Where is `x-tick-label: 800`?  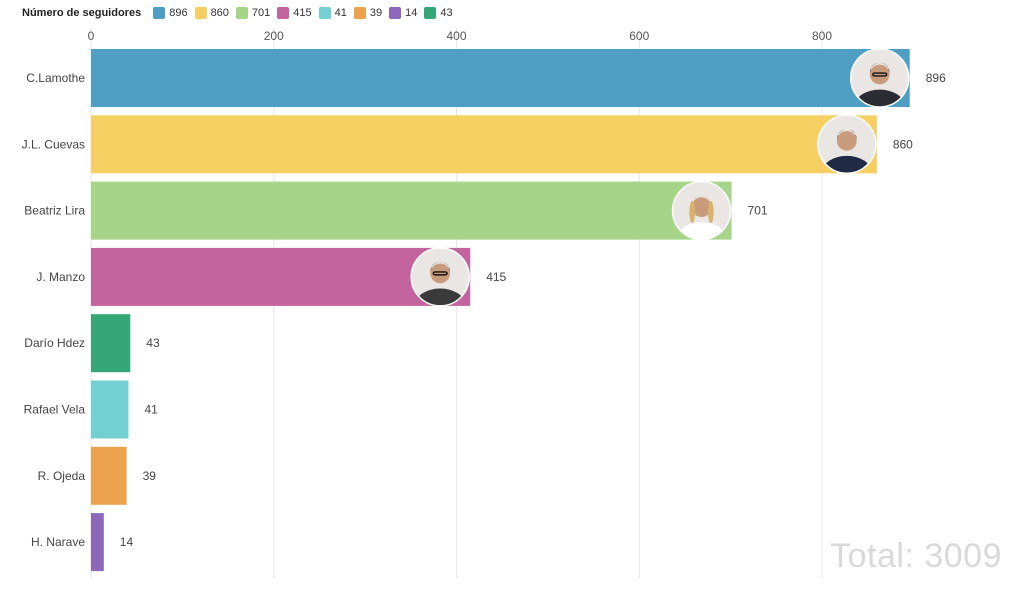
x-tick-label: 800 is located at coordinates (822, 36).